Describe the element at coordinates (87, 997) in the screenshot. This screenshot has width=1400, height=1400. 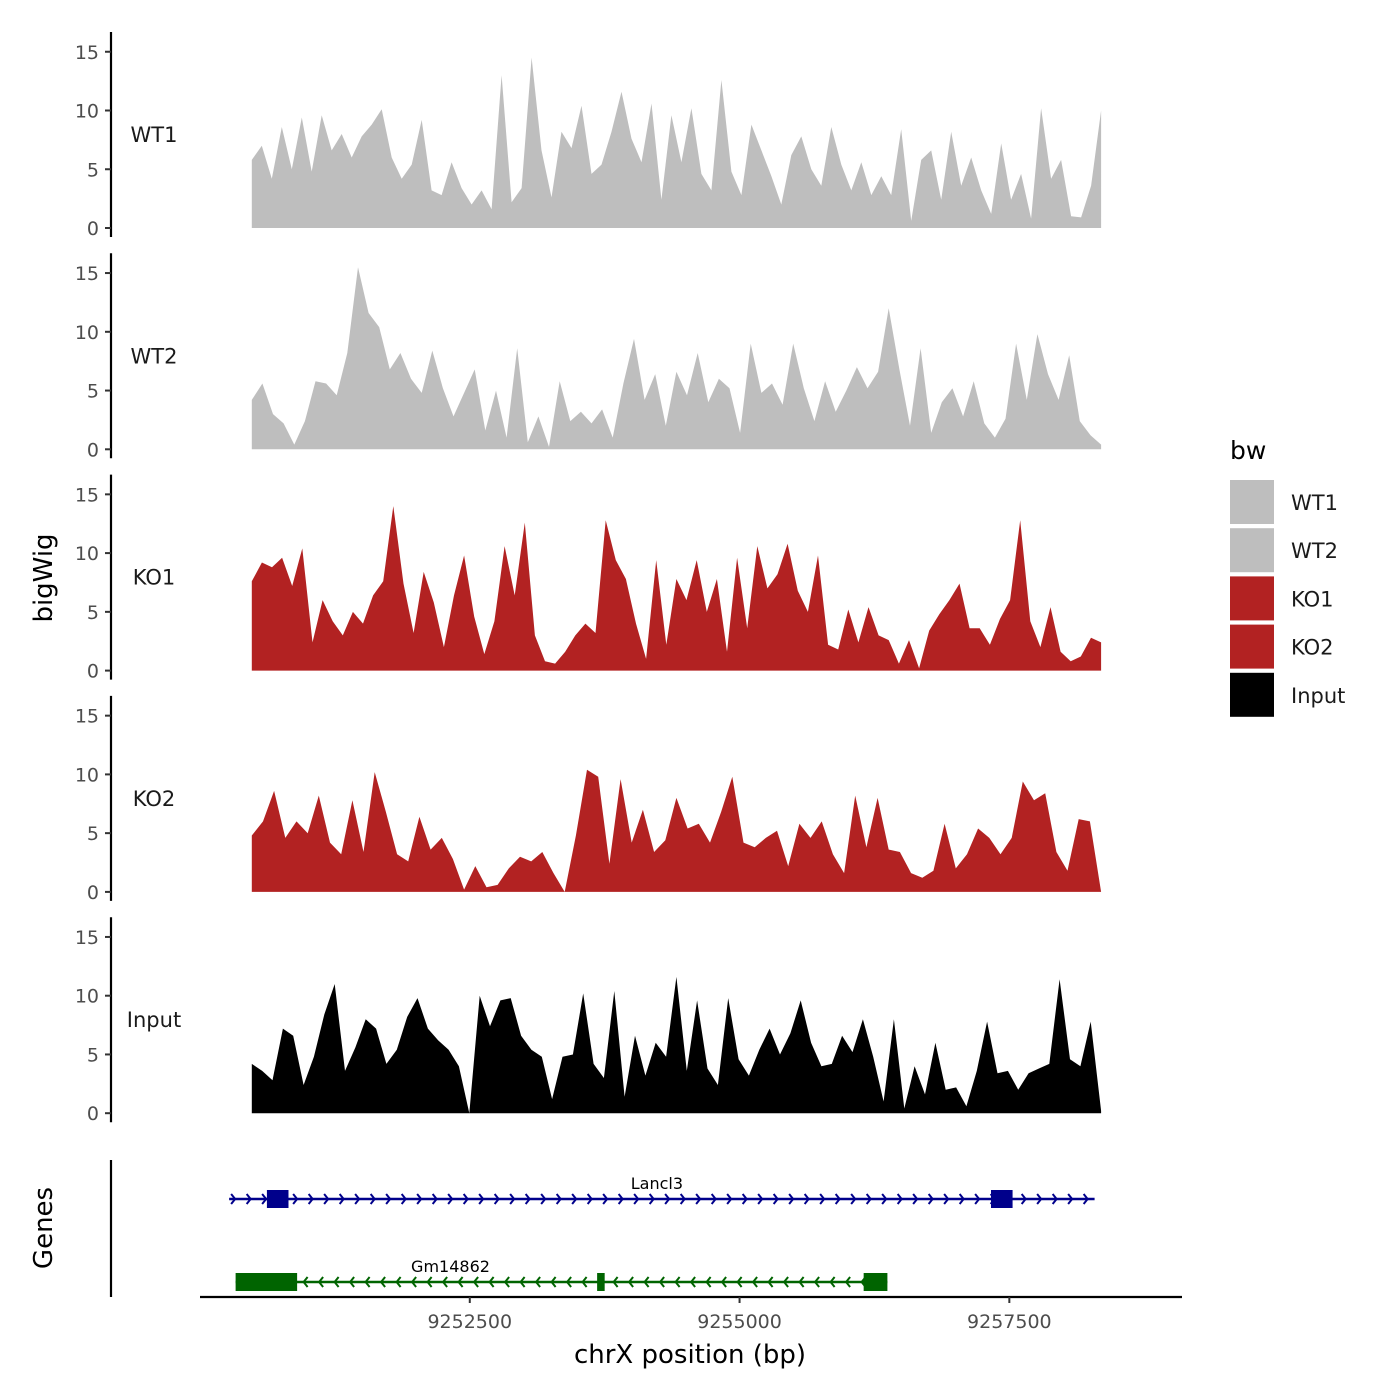
I see `y-tick-label-input-10: 10` at that location.